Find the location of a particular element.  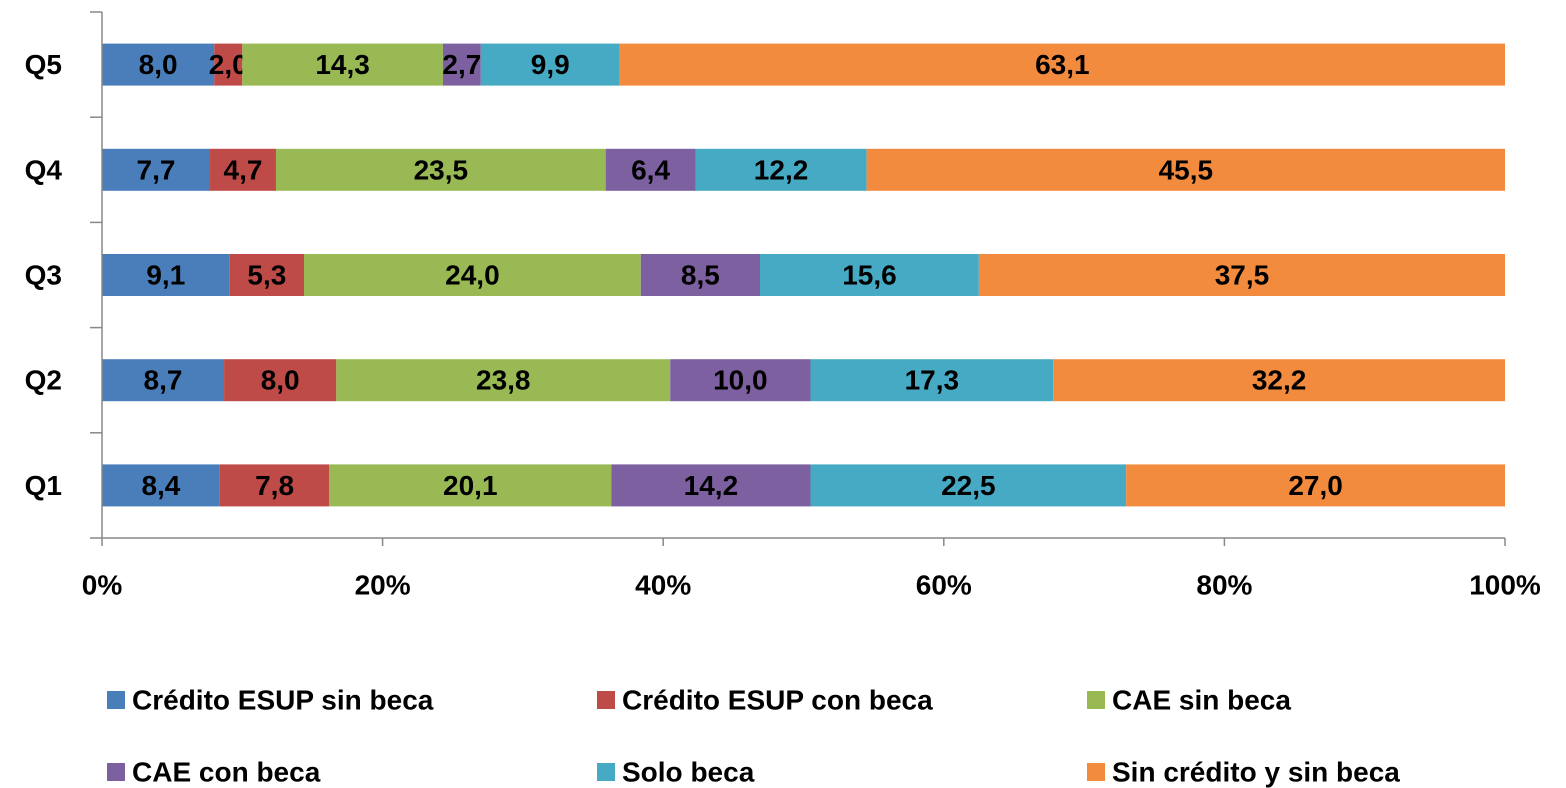

data-label: 23,5 is located at coordinates (441, 169).